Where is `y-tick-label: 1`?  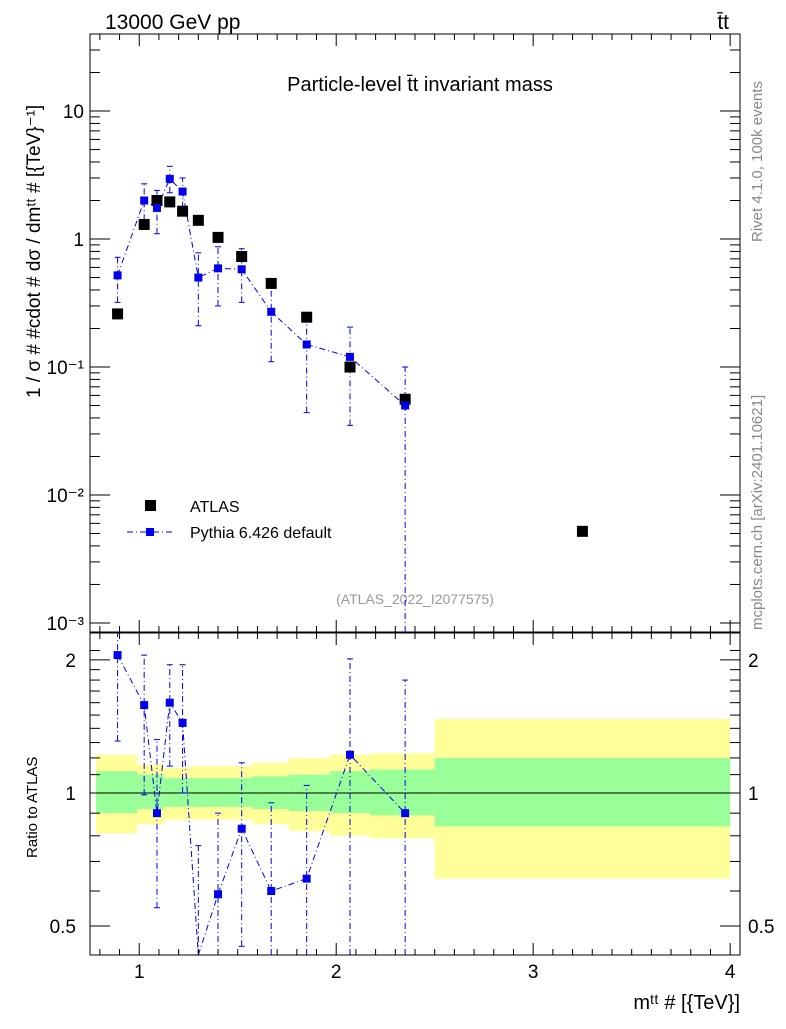
y-tick-label: 1 is located at coordinates (78, 240).